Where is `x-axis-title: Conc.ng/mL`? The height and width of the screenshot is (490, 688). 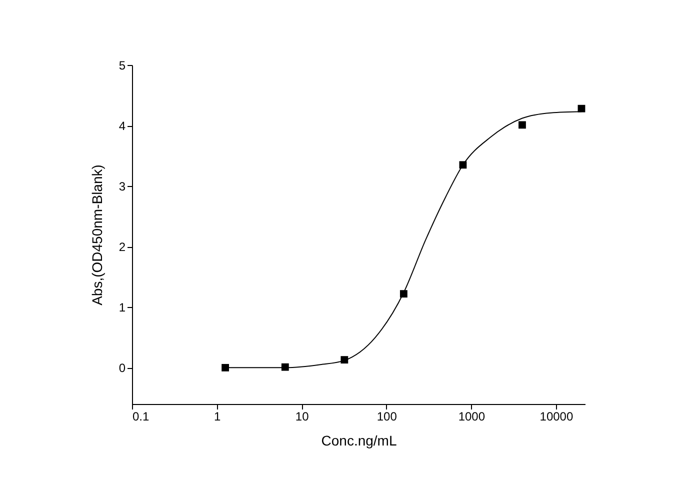
x-axis-title: Conc.ng/mL is located at coordinates (359, 440).